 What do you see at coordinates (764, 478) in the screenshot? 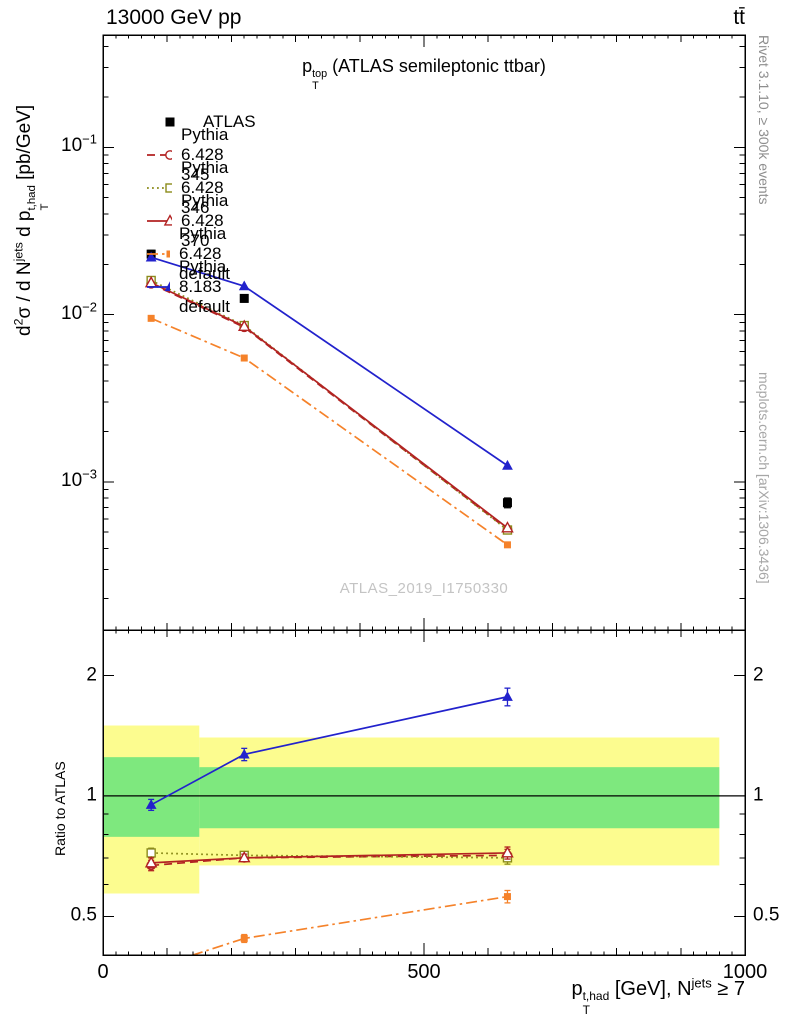
I see `mcplots-reference-note: mcplots.cern.ch [arXiv:1306.3436]` at bounding box center [764, 478].